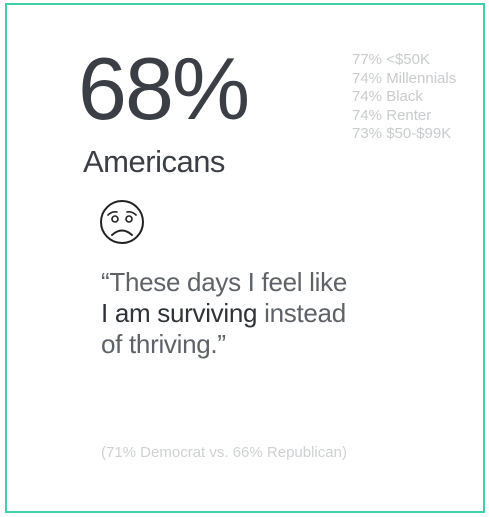 The width and height of the screenshot is (489, 517). Describe the element at coordinates (224, 282) in the screenshot. I see `quote-line-1: “These days I feel like` at that location.